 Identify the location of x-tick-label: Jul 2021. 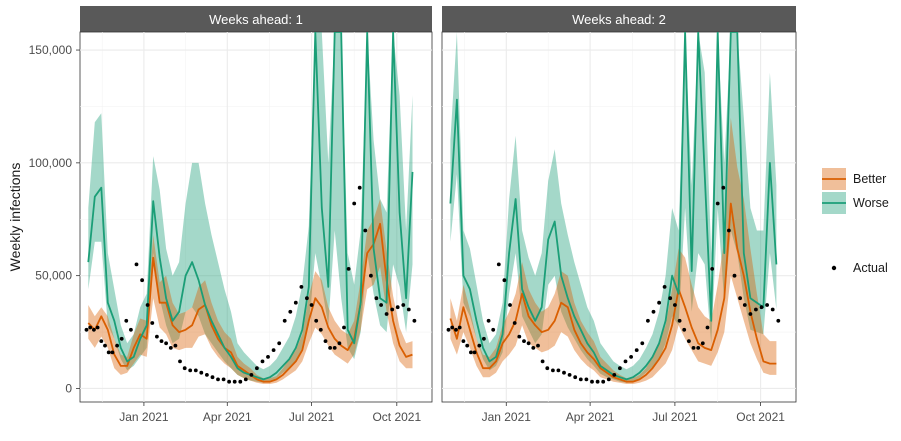
(312, 417).